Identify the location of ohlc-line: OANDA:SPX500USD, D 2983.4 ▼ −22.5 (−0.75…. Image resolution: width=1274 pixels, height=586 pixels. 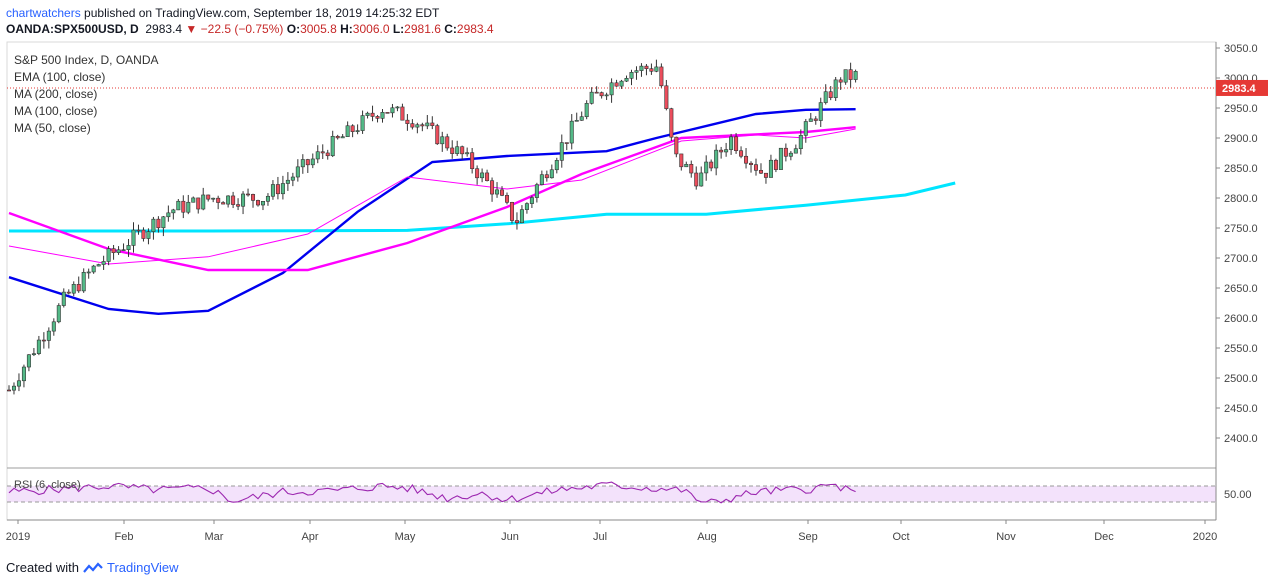
(250, 29).